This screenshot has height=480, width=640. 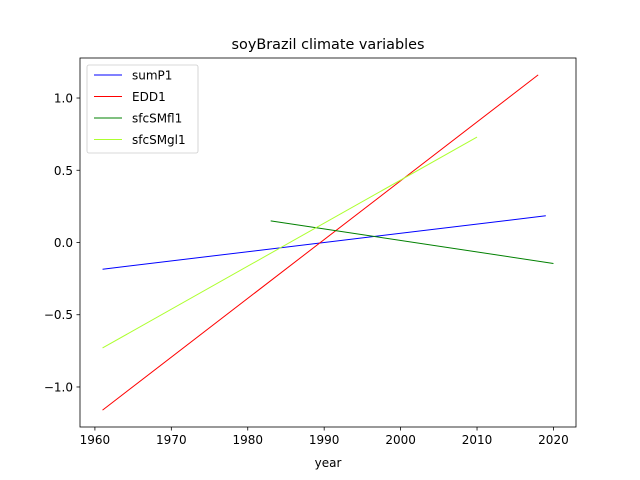 I want to click on y-tick-label: 0.0, so click(x=63, y=243).